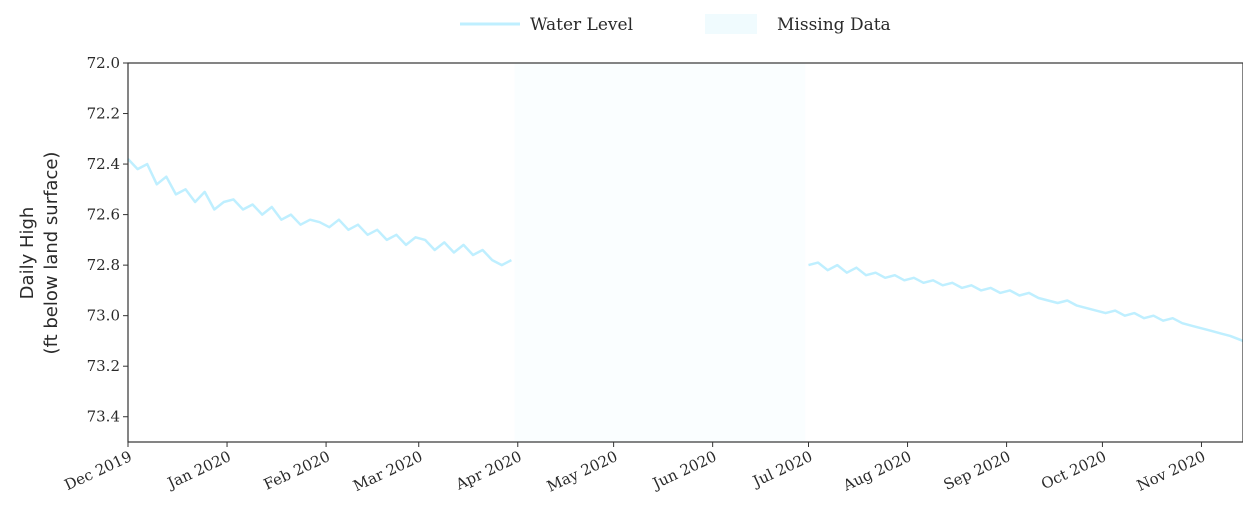 The width and height of the screenshot is (1243, 520). What do you see at coordinates (103, 316) in the screenshot?
I see `y-tick-label: 73.0` at bounding box center [103, 316].